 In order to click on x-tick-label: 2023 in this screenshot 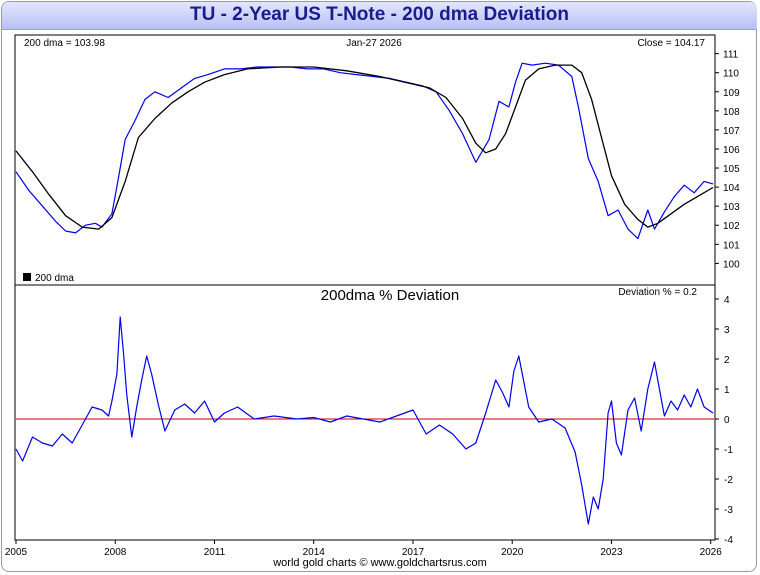, I will do `click(611, 552)`.